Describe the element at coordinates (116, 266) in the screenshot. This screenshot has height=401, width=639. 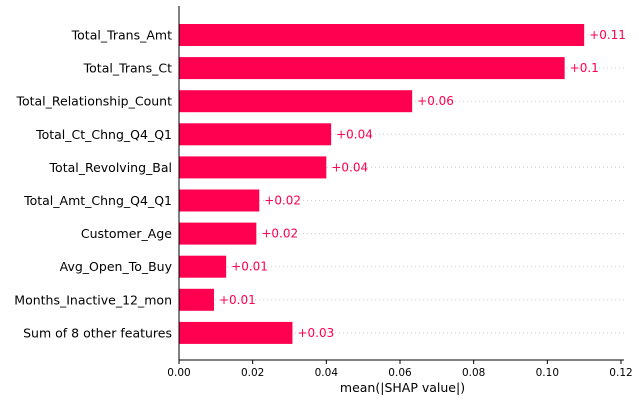
I see `category-label: Avg_Open_To_Buy` at that location.